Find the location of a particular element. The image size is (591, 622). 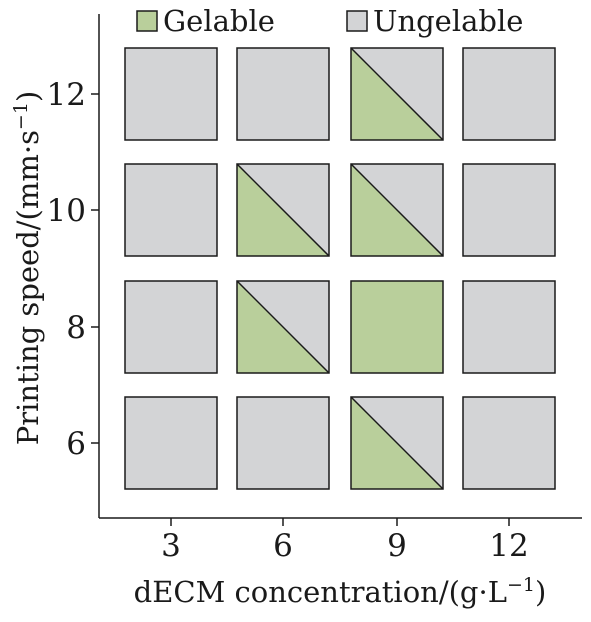

cell-9-10-partial is located at coordinates (397, 210).